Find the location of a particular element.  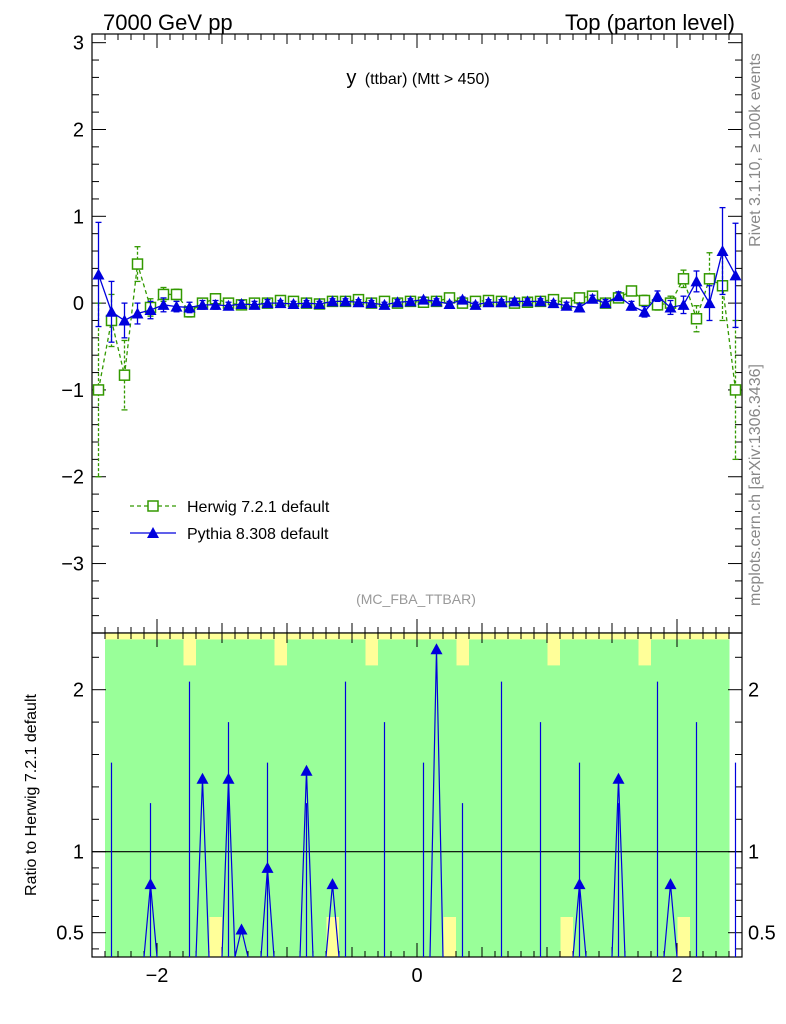

plot-title-sub: (ttbar) (Mtt > 450) is located at coordinates (427, 79).